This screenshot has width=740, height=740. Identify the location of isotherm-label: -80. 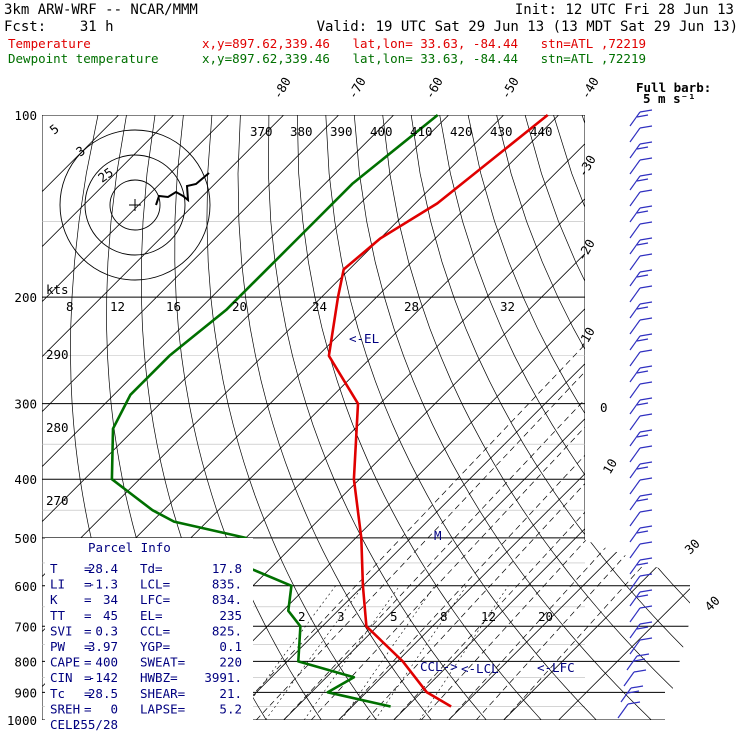
(282, 87).